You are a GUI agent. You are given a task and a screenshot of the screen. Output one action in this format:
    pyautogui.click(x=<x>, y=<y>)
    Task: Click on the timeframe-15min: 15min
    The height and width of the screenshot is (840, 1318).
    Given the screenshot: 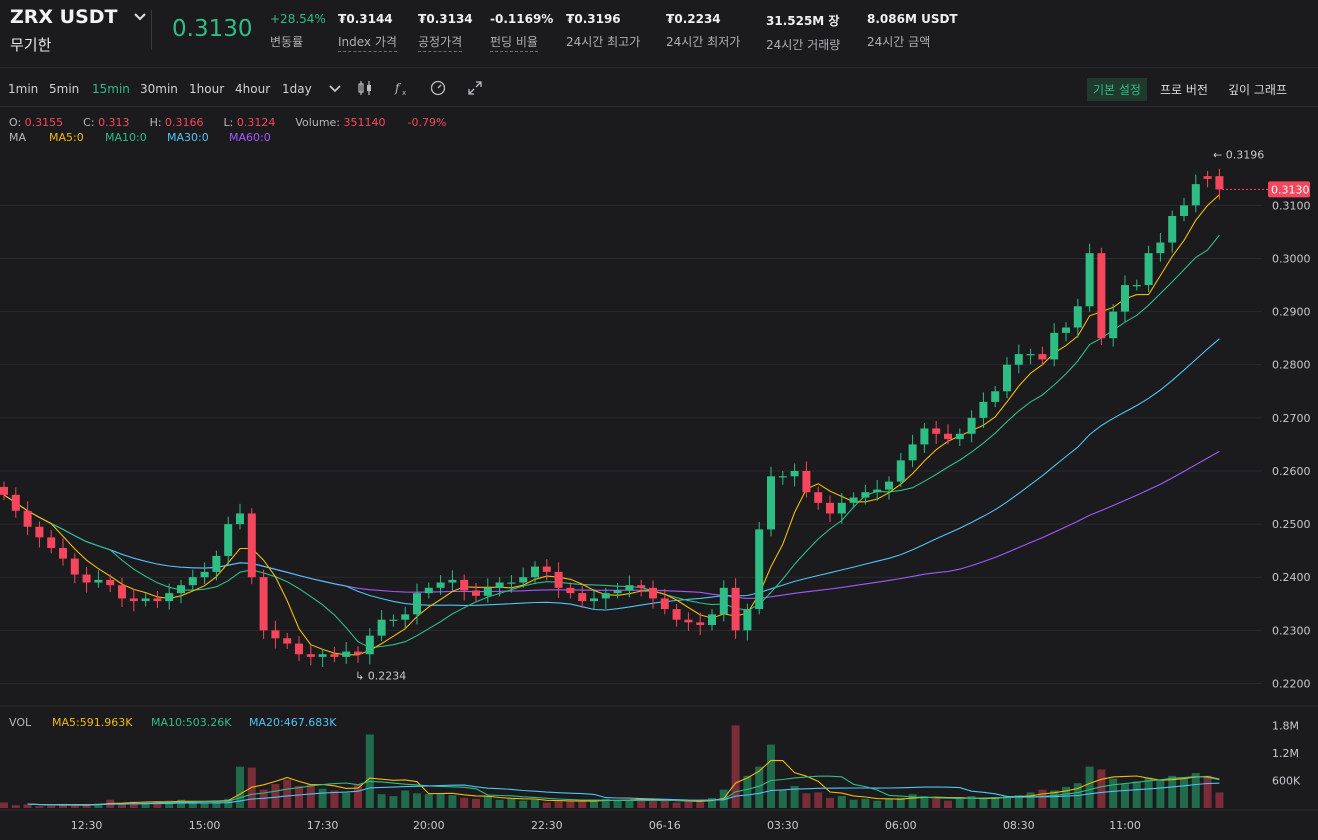 What is the action you would take?
    pyautogui.click(x=111, y=89)
    